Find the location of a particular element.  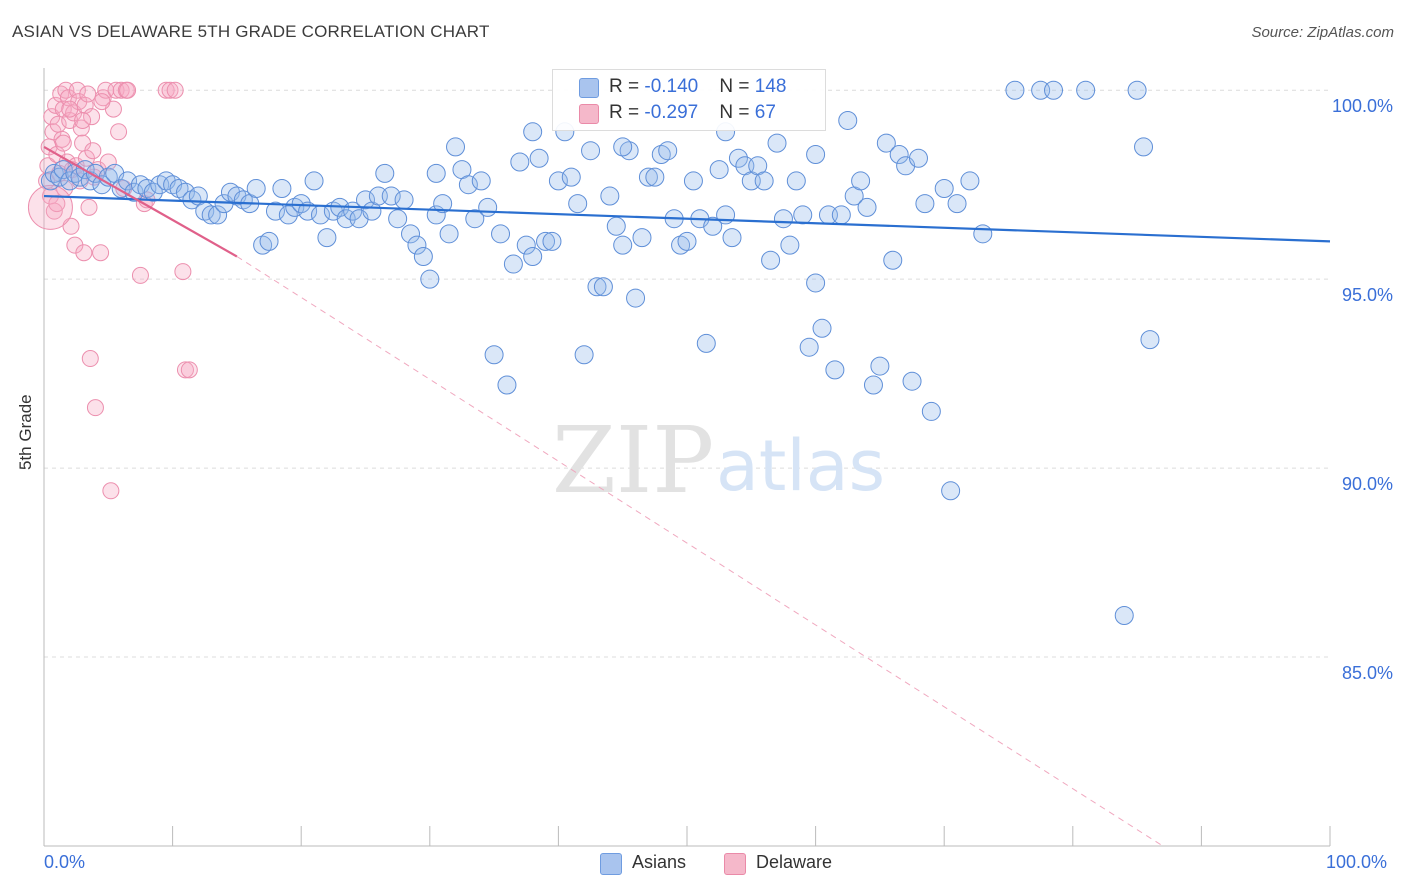

legend-n-value: 67 is located at coordinates (765, 112).